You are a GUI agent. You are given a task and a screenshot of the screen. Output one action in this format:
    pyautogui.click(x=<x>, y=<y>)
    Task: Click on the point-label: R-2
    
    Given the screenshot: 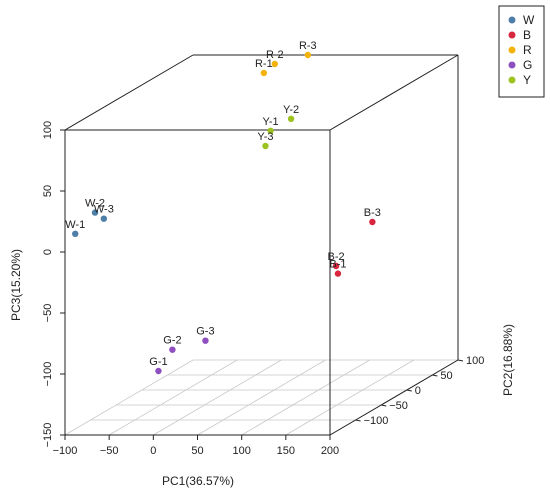 What is the action you would take?
    pyautogui.click(x=275, y=55)
    